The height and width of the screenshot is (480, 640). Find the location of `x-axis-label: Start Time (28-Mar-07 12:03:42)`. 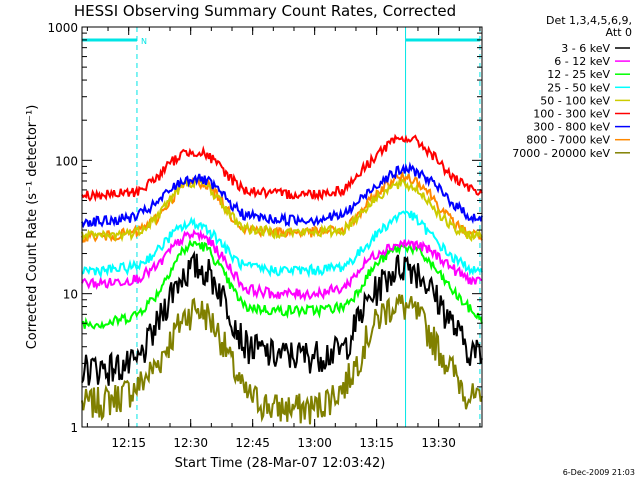

x-axis-label: Start Time (28-Mar-07 12:03:42) is located at coordinates (280, 463).